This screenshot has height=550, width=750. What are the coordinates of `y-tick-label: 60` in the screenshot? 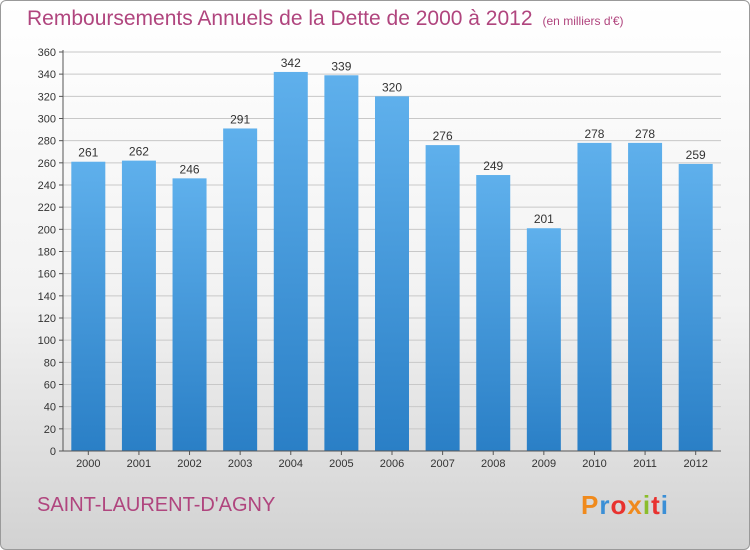 It's located at (50, 386).